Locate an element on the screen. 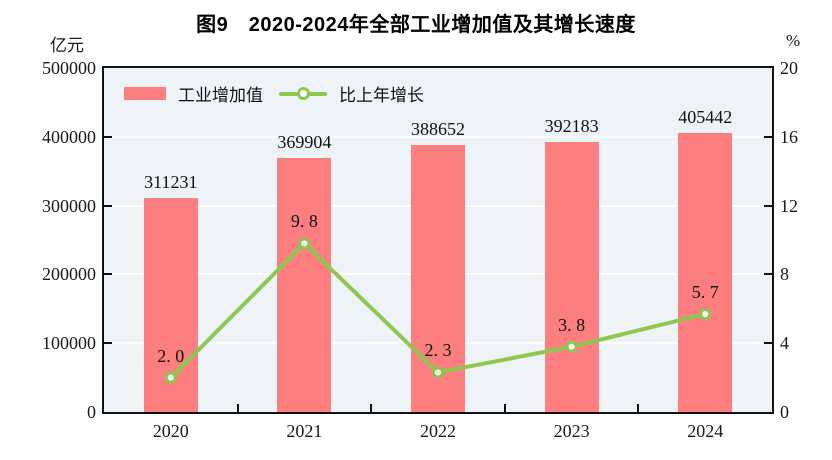 This screenshot has height=460, width=832. x-axis-category-label: 2024 is located at coordinates (705, 431).